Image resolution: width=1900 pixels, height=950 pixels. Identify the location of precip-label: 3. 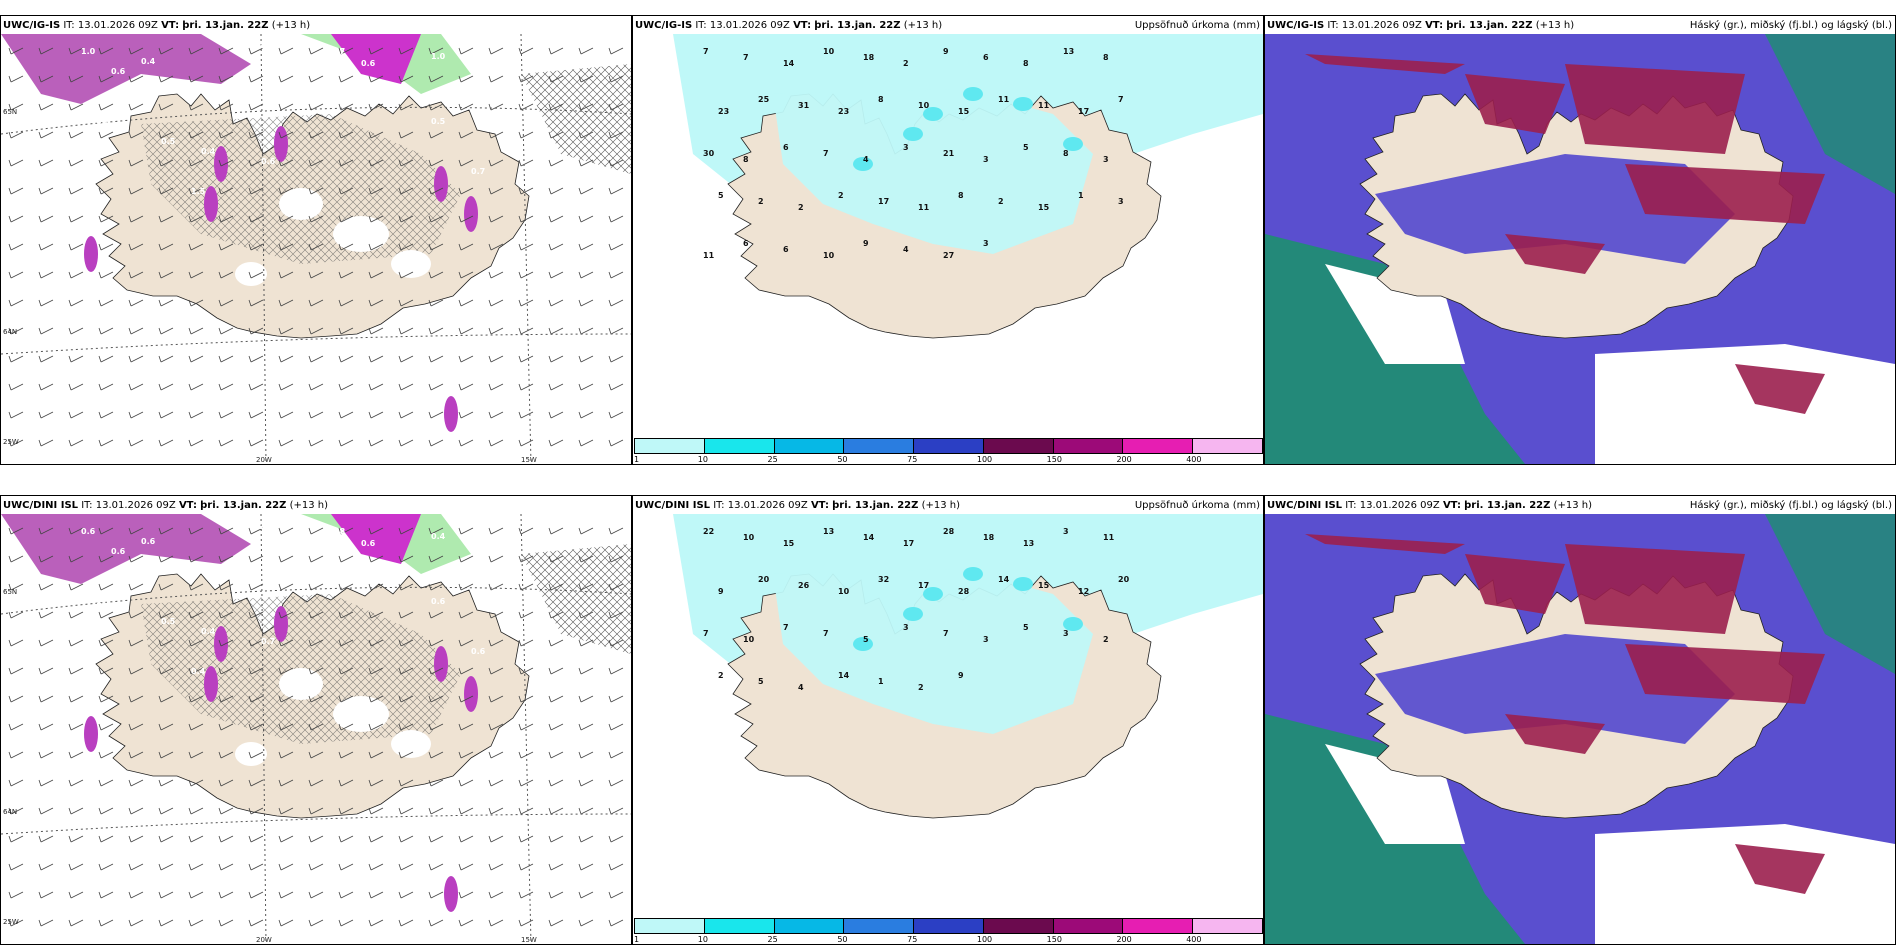
(986, 159).